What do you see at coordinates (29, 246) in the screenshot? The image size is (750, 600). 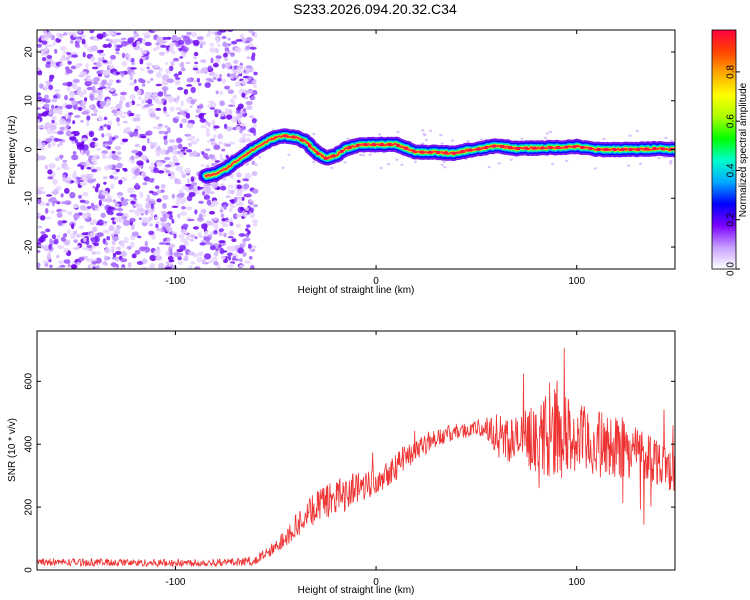 I see `y-tick-label: -20` at bounding box center [29, 246].